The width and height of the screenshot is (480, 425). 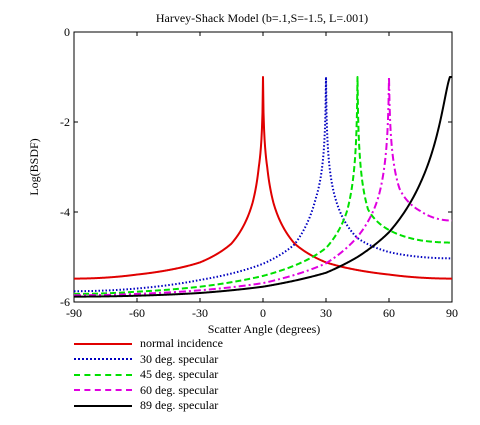 I want to click on legend-item: 45 deg. specular, so click(x=174, y=375).